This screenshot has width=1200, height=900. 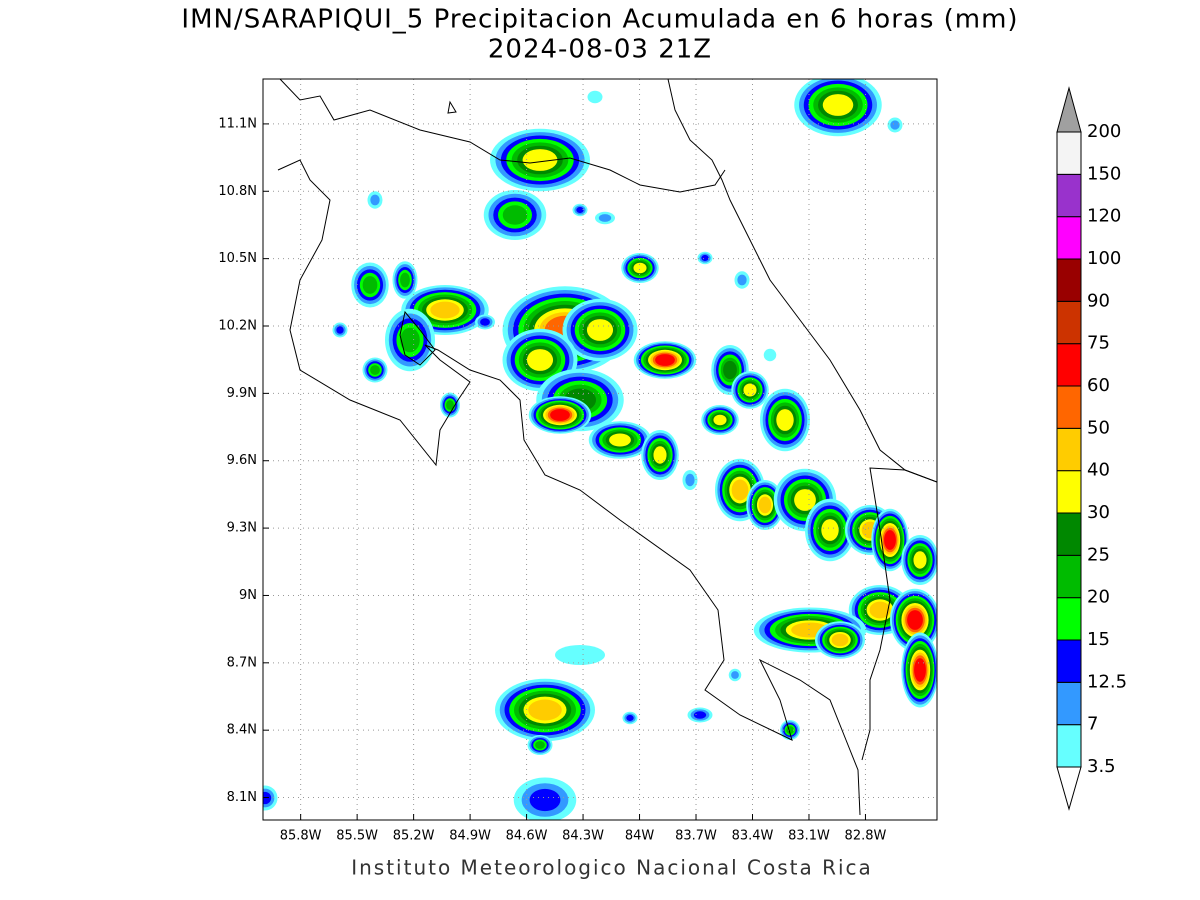 What do you see at coordinates (242, 662) in the screenshot?
I see `y-tick-label: 8.7N` at bounding box center [242, 662].